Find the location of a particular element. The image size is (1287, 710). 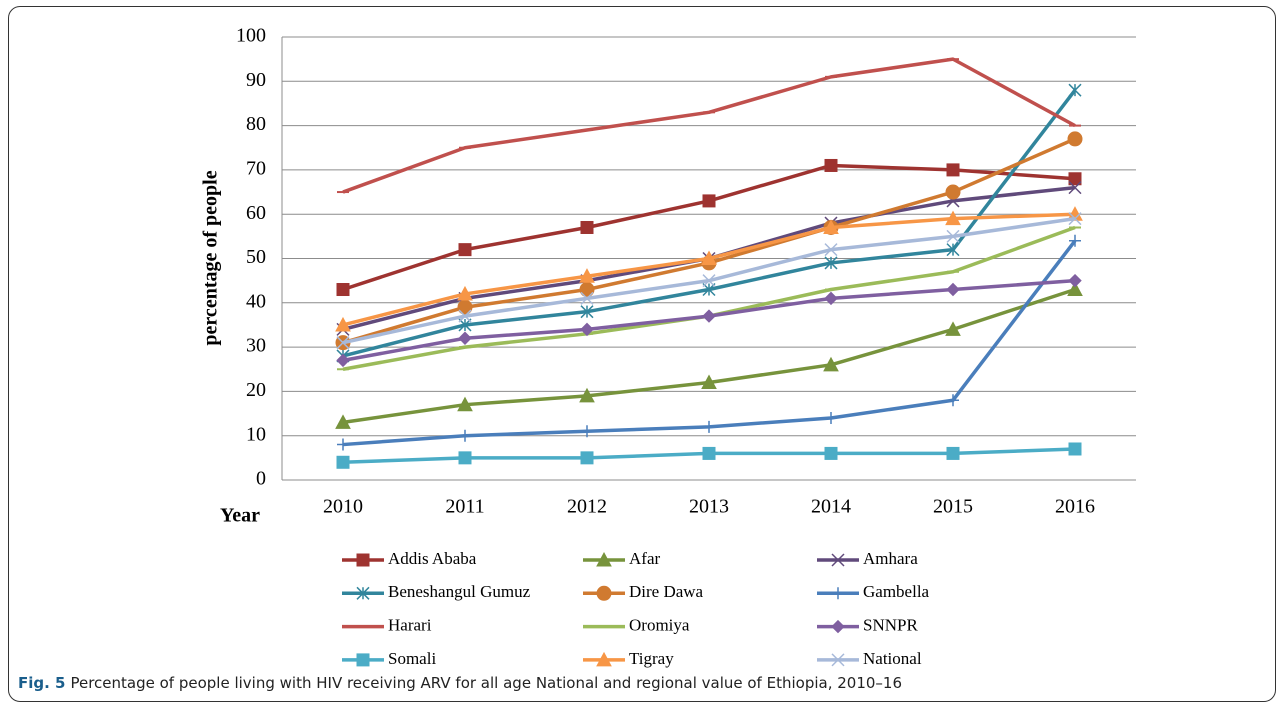

legend-label: Tigray is located at coordinates (651, 658).